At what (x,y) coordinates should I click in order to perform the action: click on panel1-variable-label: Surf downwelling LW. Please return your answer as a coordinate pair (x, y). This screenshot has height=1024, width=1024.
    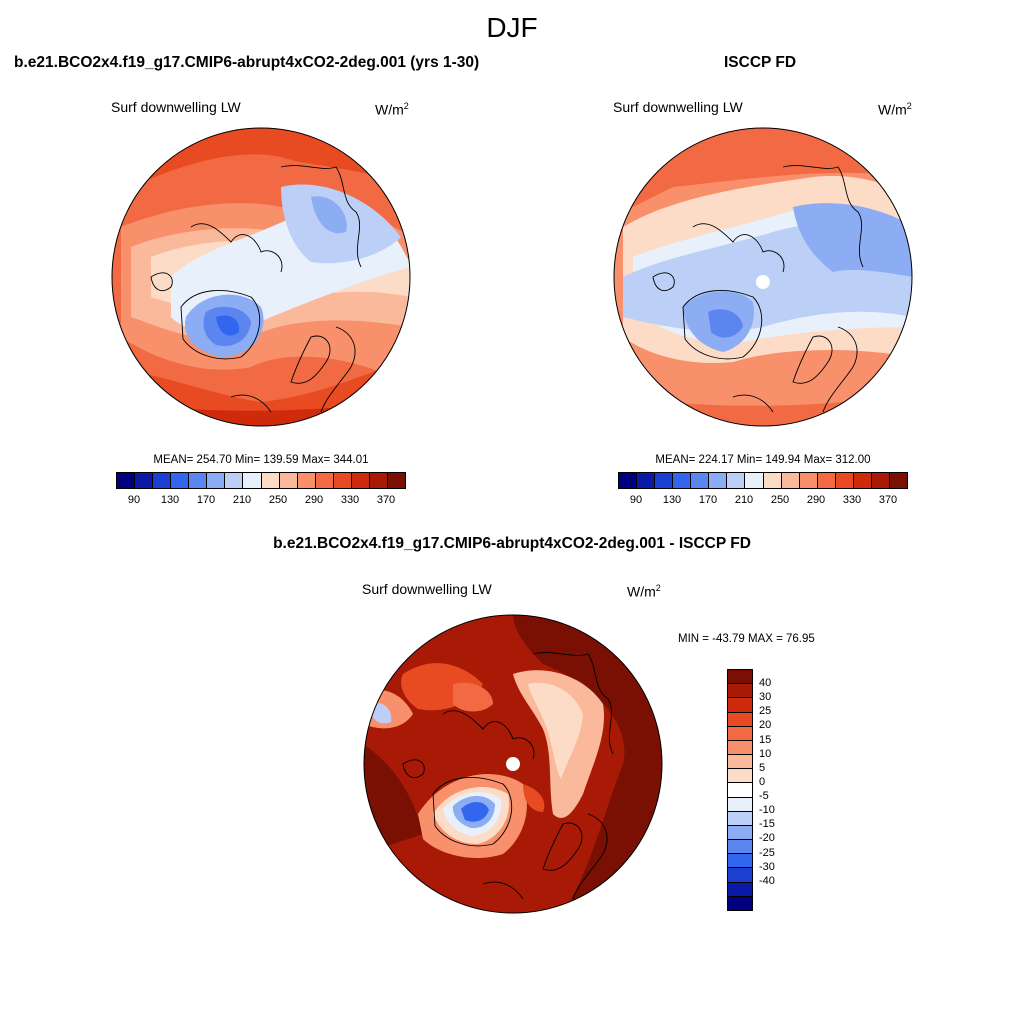
    Looking at the image, I should click on (176, 107).